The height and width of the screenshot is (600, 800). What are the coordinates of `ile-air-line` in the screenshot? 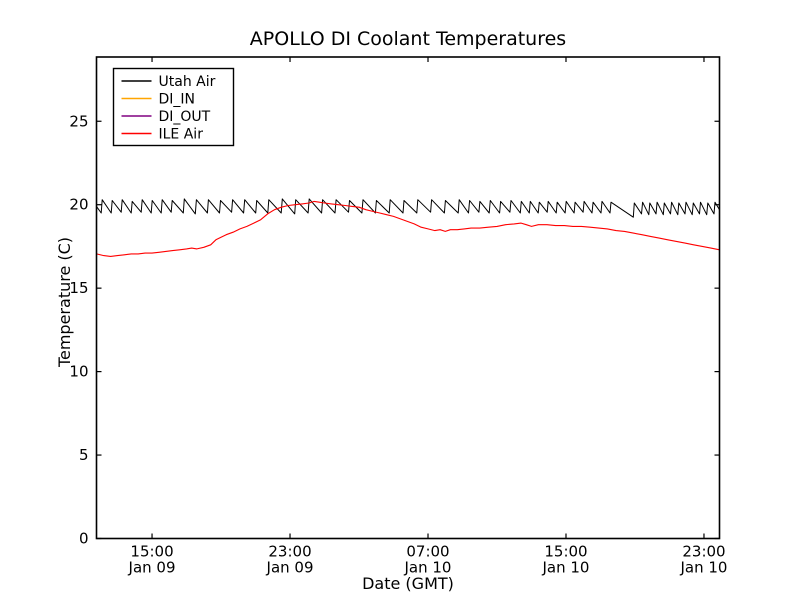 It's located at (408, 228).